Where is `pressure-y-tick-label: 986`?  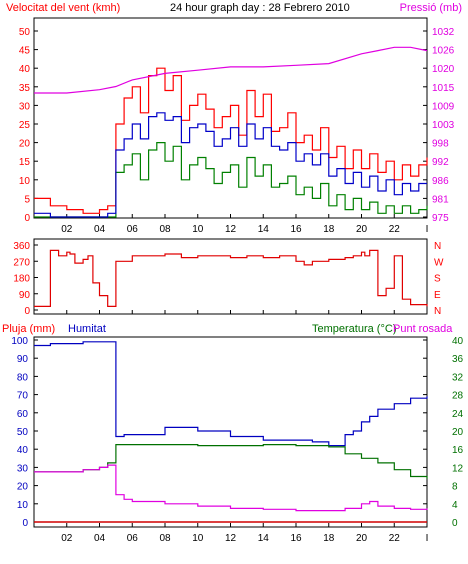 pressure-y-tick-label: 986 is located at coordinates (440, 181).